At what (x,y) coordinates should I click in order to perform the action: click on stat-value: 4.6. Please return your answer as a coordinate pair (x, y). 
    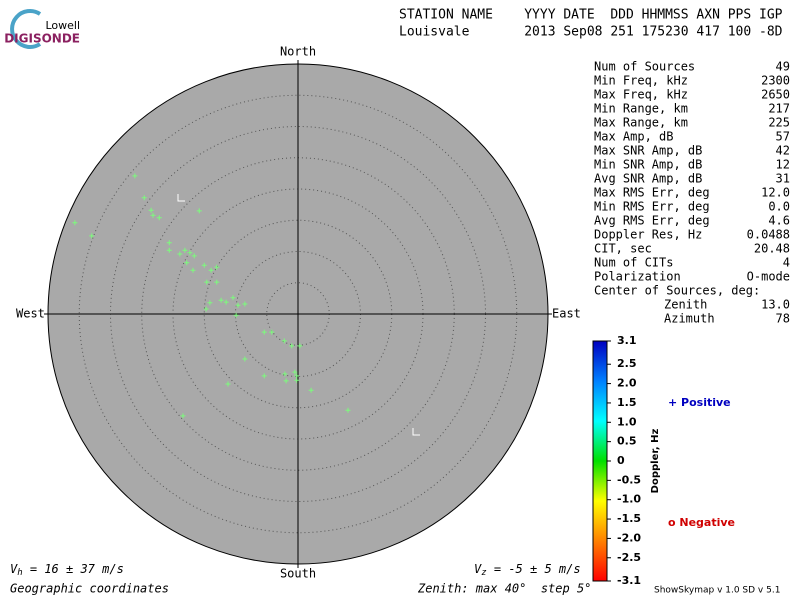
    Looking at the image, I should click on (779, 221).